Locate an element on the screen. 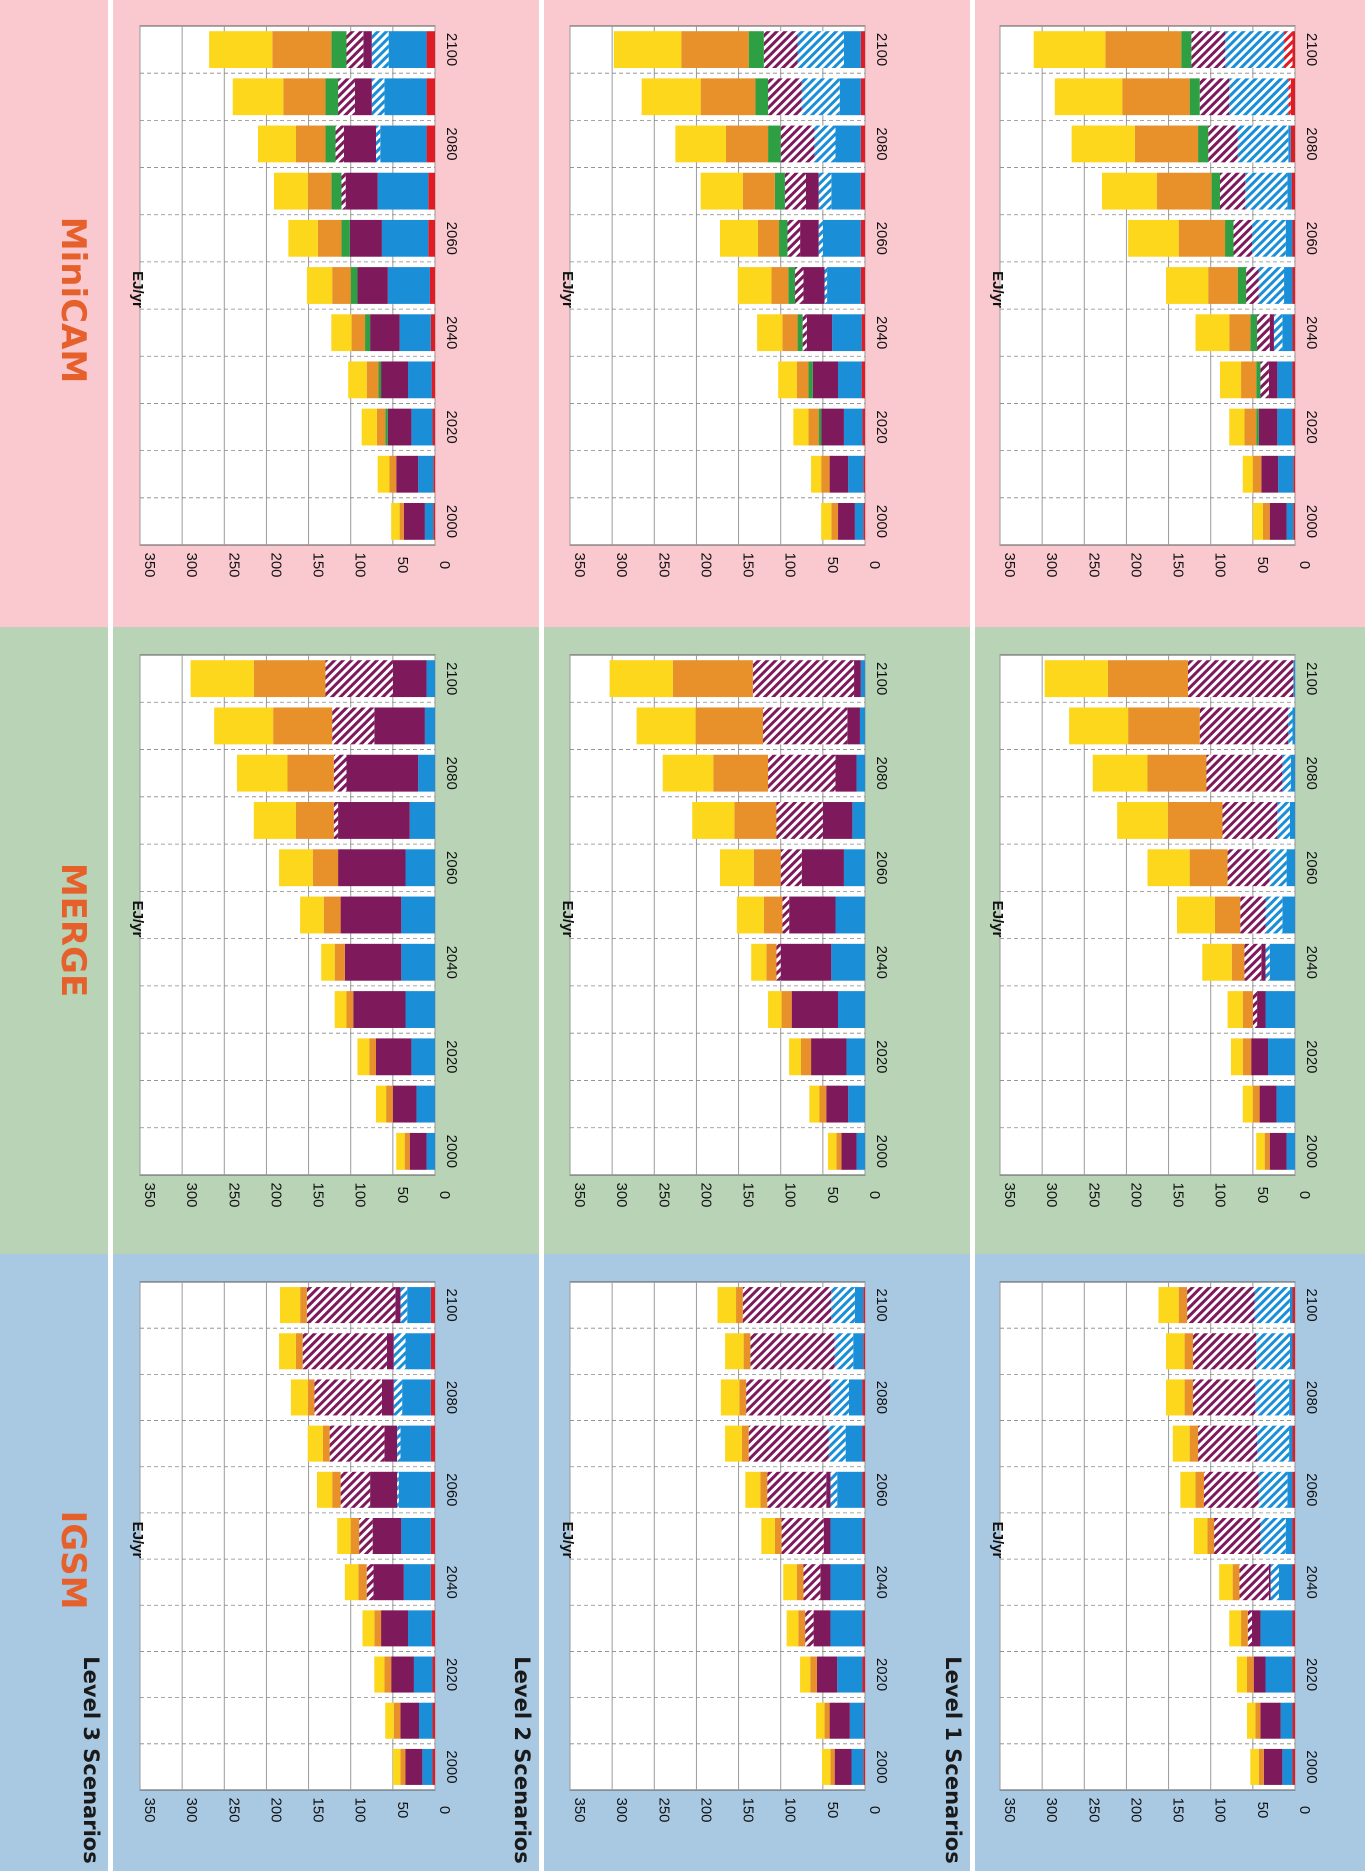  category-tick-label: 2000 is located at coordinates (881, 1151).